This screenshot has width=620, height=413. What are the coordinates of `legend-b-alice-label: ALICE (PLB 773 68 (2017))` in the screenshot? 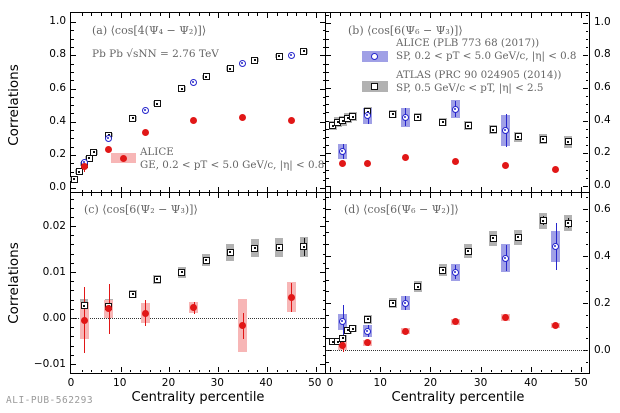 It's located at (468, 43).